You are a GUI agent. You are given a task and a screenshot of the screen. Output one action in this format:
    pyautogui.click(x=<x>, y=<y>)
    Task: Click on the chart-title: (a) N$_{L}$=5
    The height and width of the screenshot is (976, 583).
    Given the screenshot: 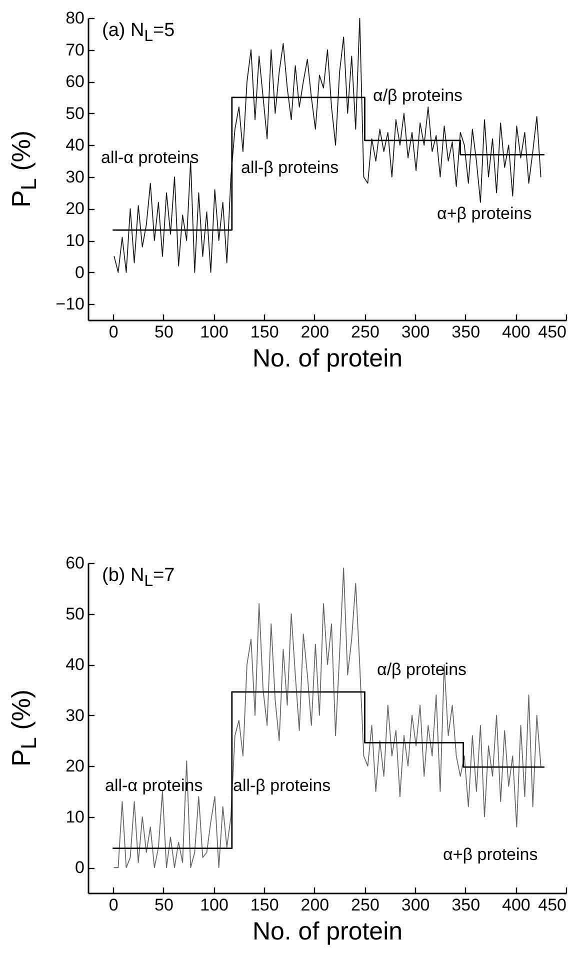 What is the action you would take?
    pyautogui.click(x=138, y=33)
    